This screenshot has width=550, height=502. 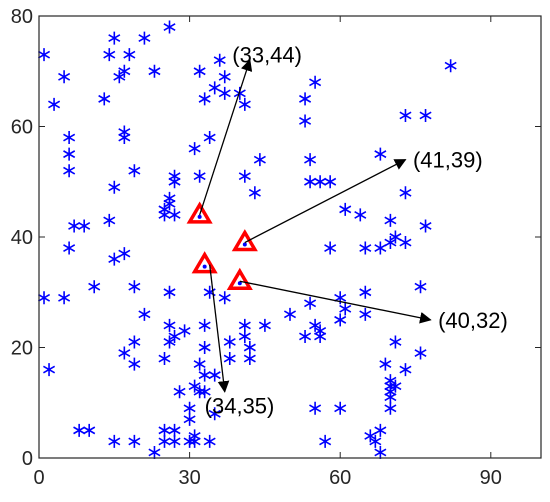 What do you see at coordinates (22, 238) in the screenshot?
I see `y-tick-label: 40` at bounding box center [22, 238].